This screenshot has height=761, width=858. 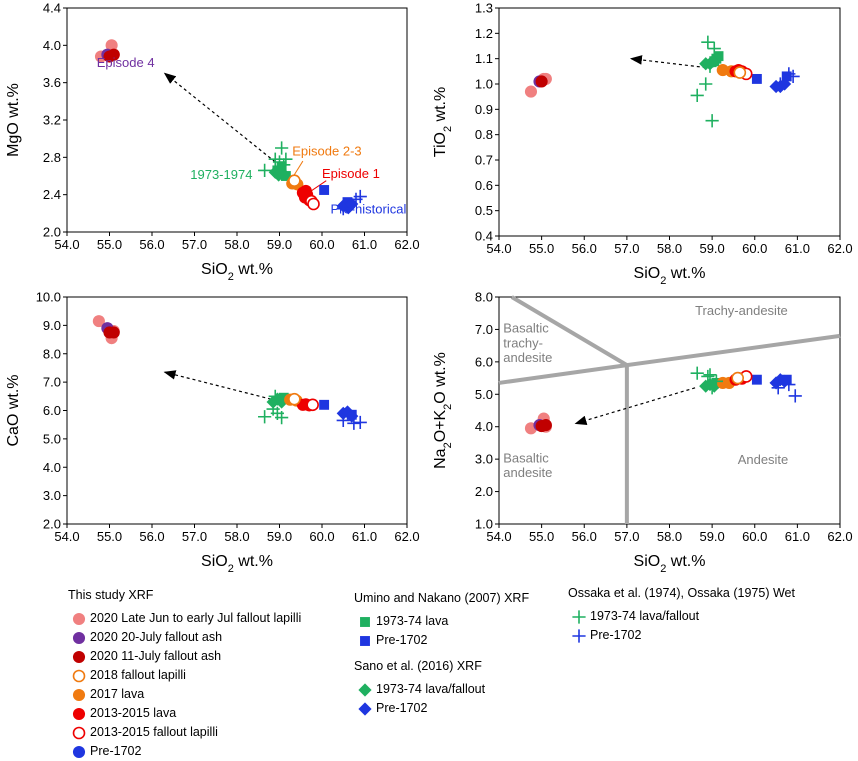 What do you see at coordinates (365, 622) in the screenshot?
I see `legend-marker-square` at bounding box center [365, 622].